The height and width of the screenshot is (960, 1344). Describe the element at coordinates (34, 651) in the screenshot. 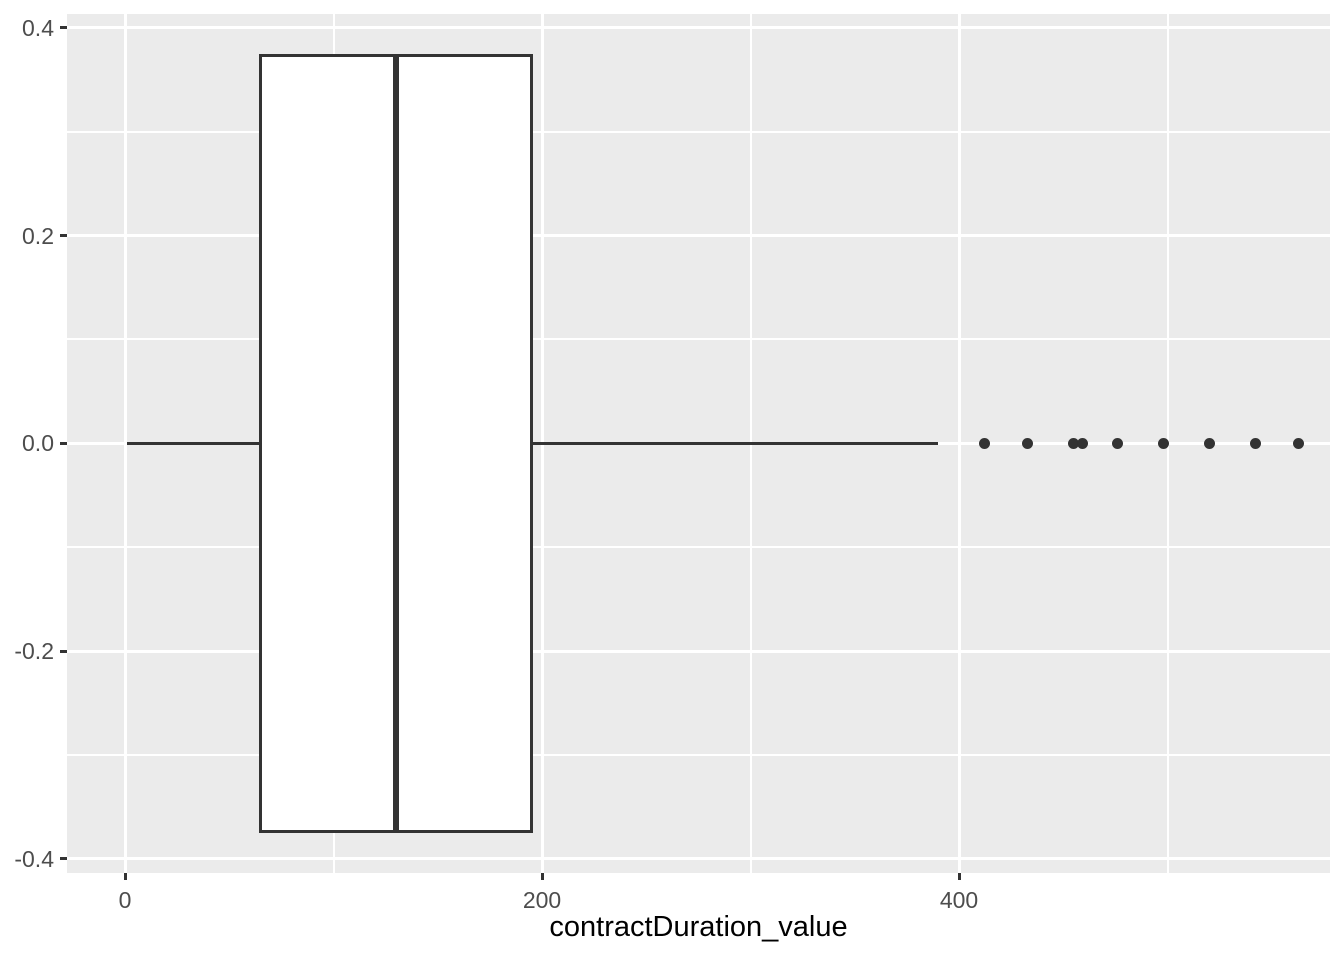

I see `y-tick-label: -0.2` at that location.